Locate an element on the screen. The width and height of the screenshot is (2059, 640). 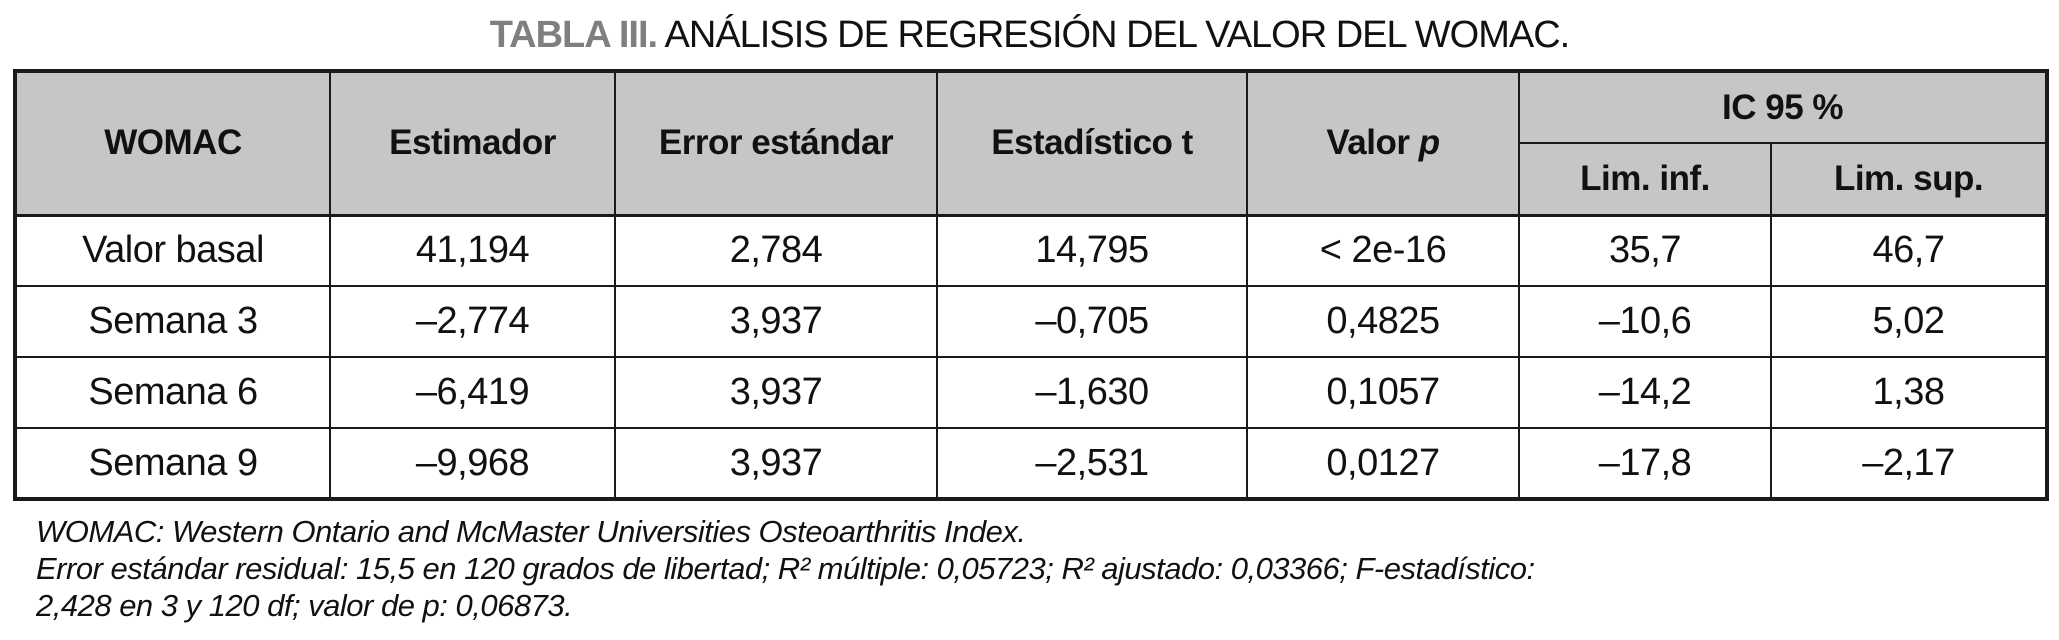
cell-estadistico-t: –0,705 is located at coordinates (1092, 321).